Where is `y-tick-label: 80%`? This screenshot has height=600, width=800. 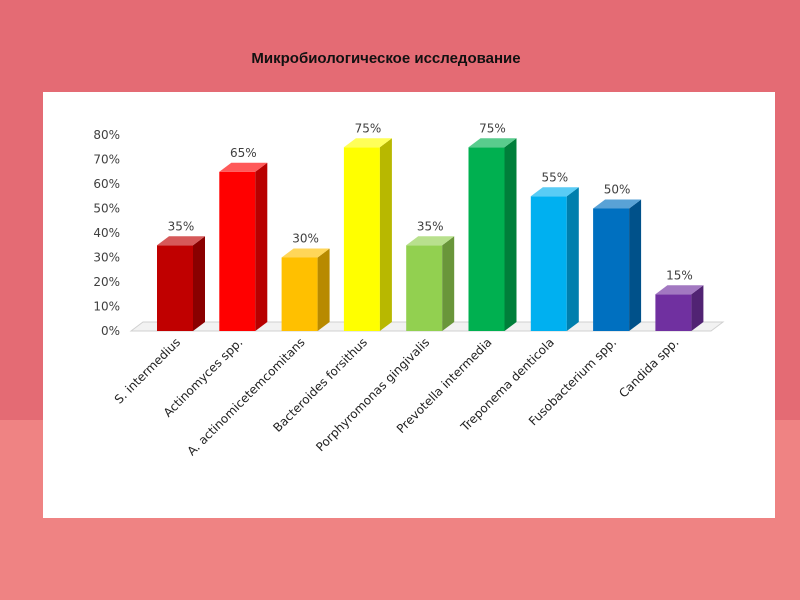 y-tick-label: 80% is located at coordinates (106, 135).